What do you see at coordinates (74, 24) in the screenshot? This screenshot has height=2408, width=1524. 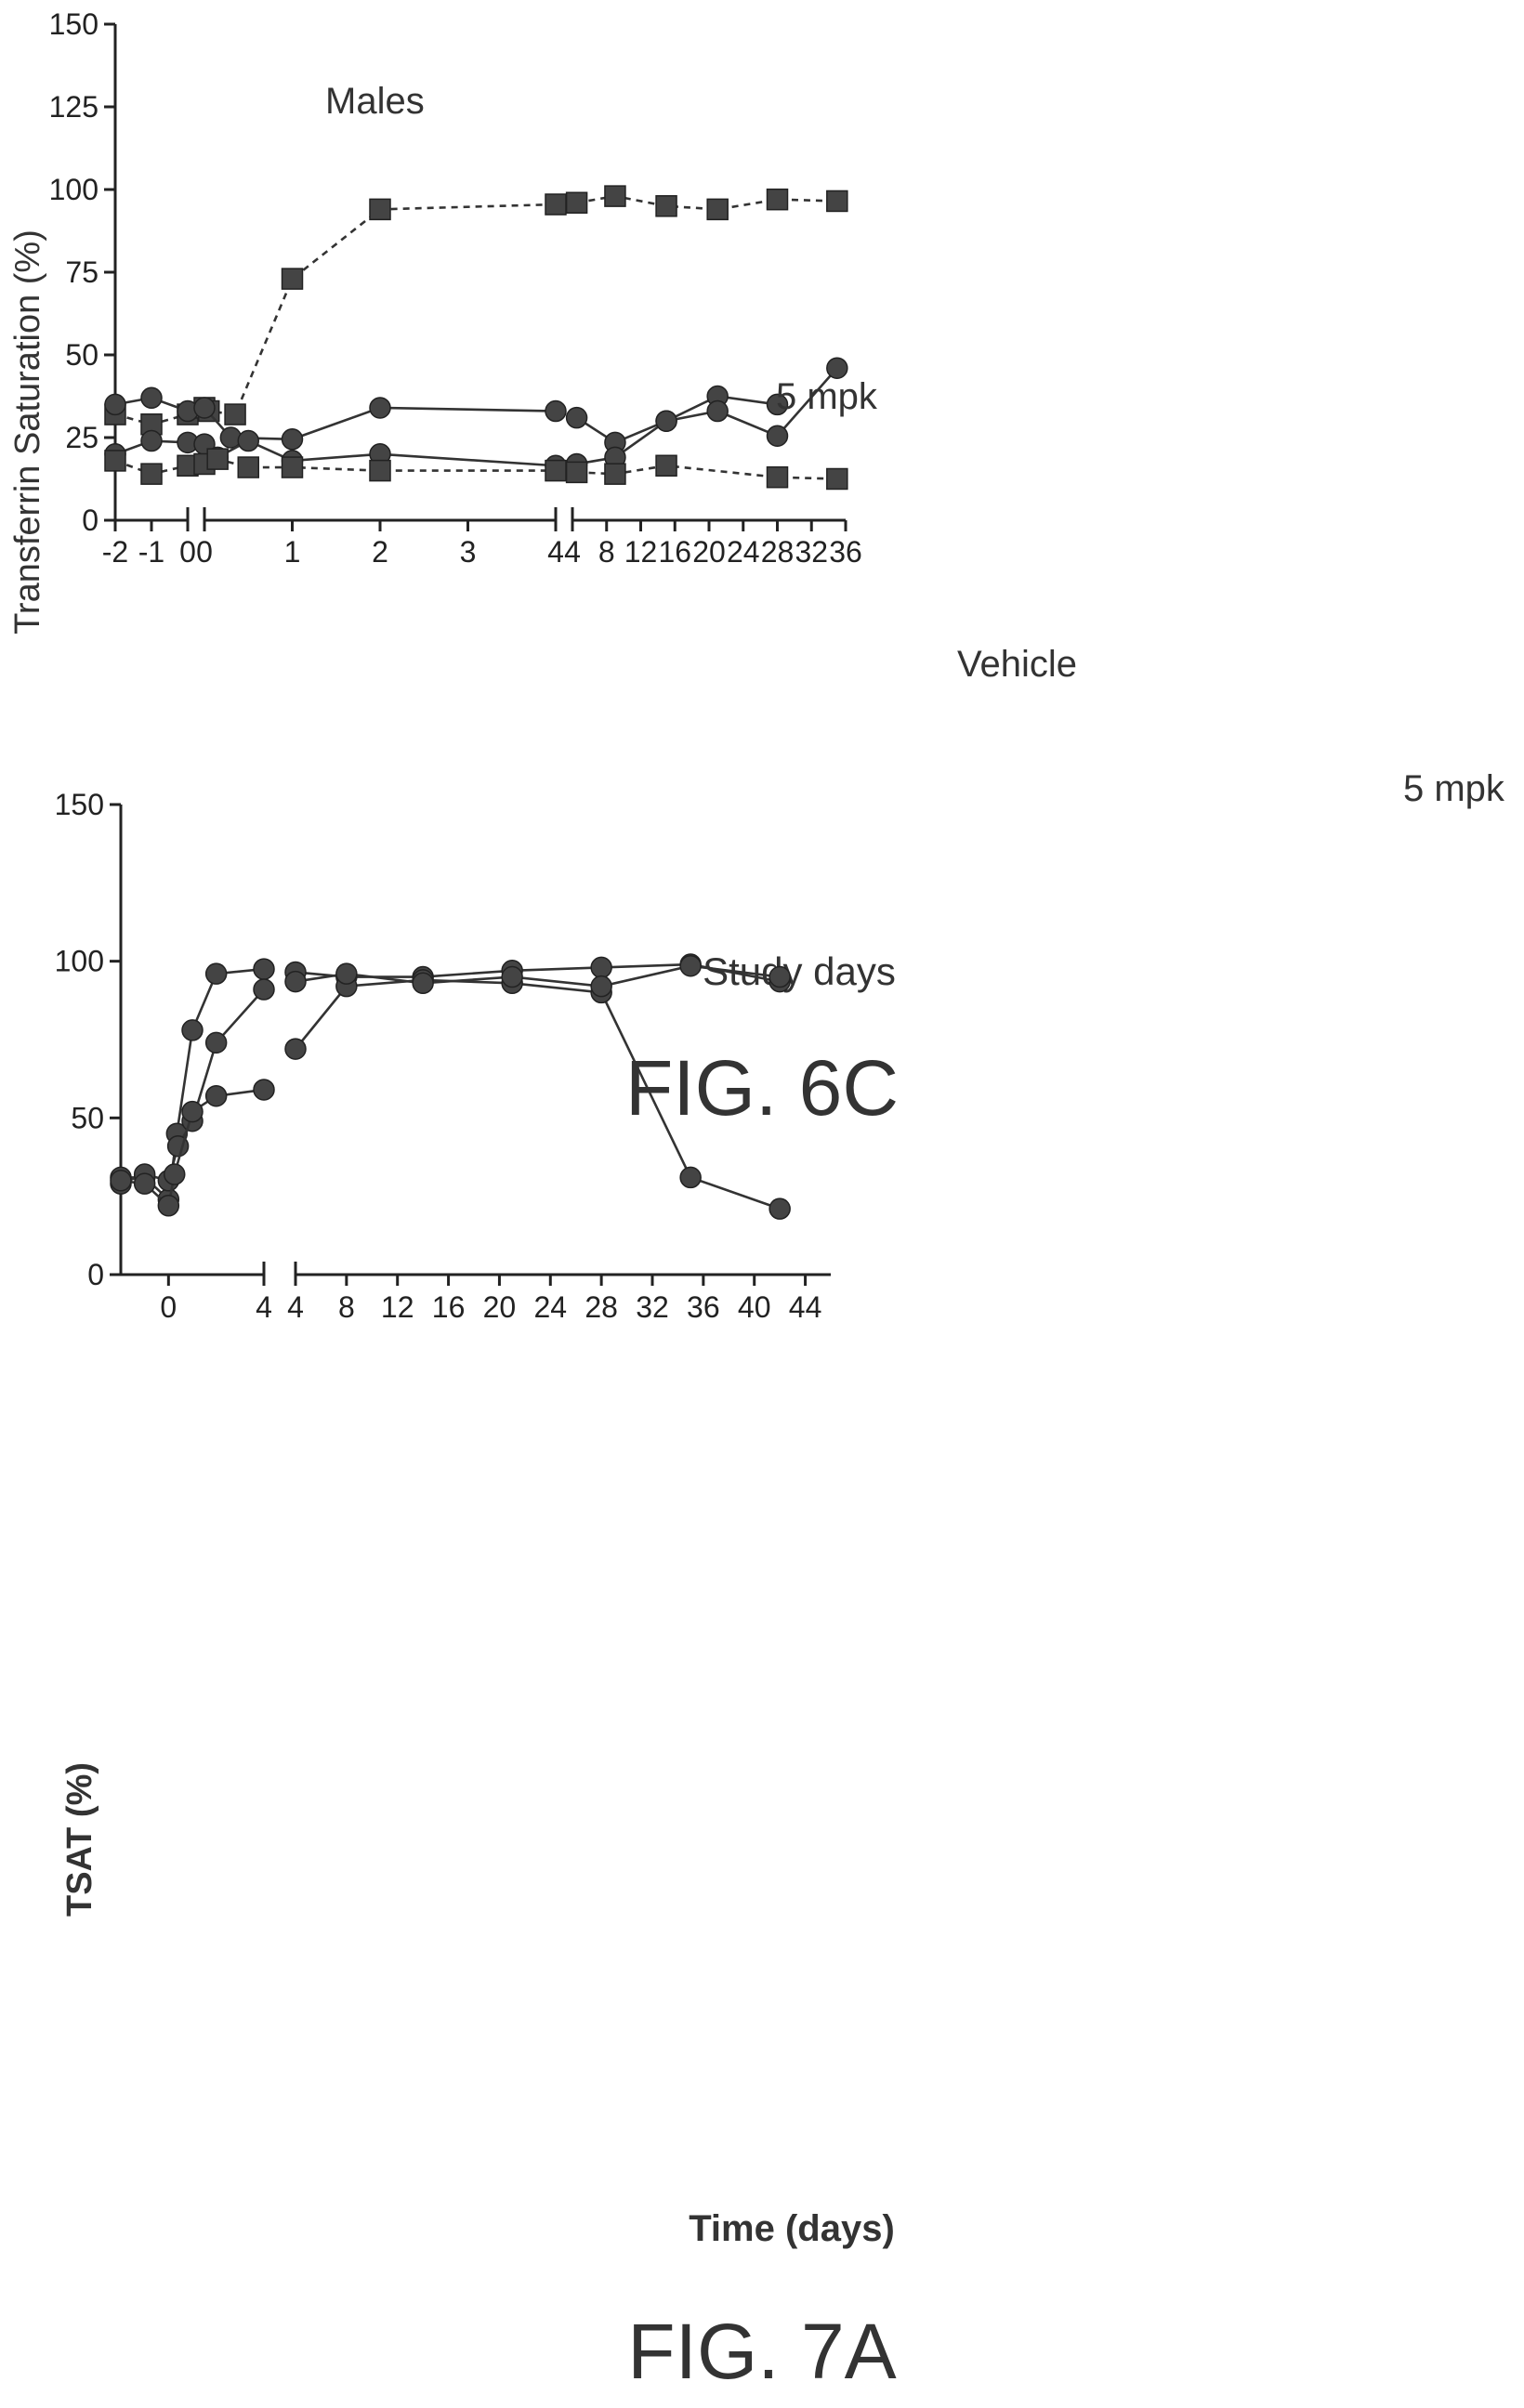 I see `fig-6c-y-tick-label: 150` at bounding box center [74, 24].